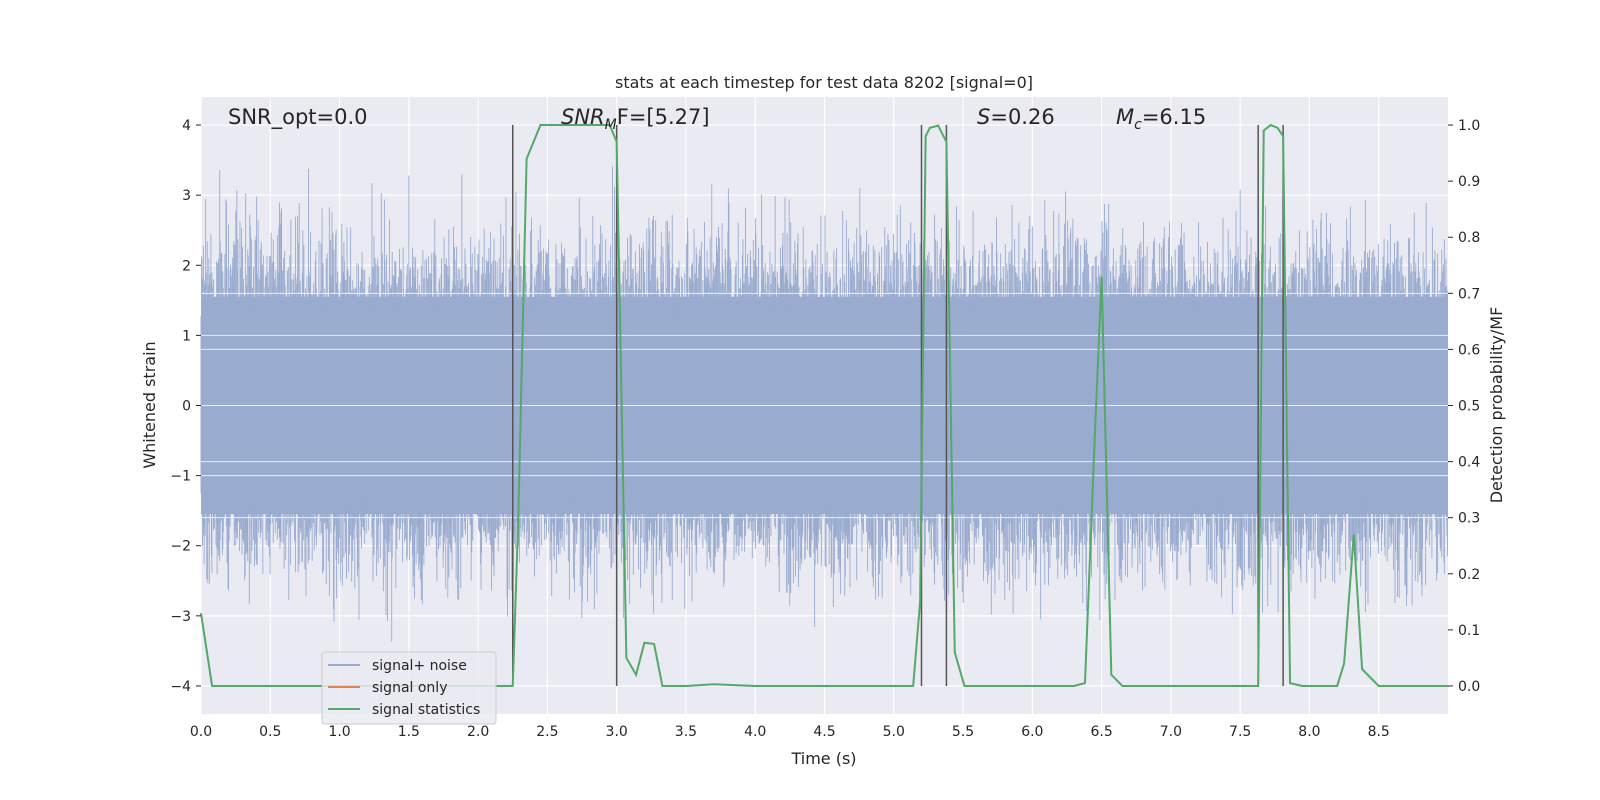 This screenshot has width=1600, height=800. I want to click on annotation-s: S=0.26, so click(1016, 117).